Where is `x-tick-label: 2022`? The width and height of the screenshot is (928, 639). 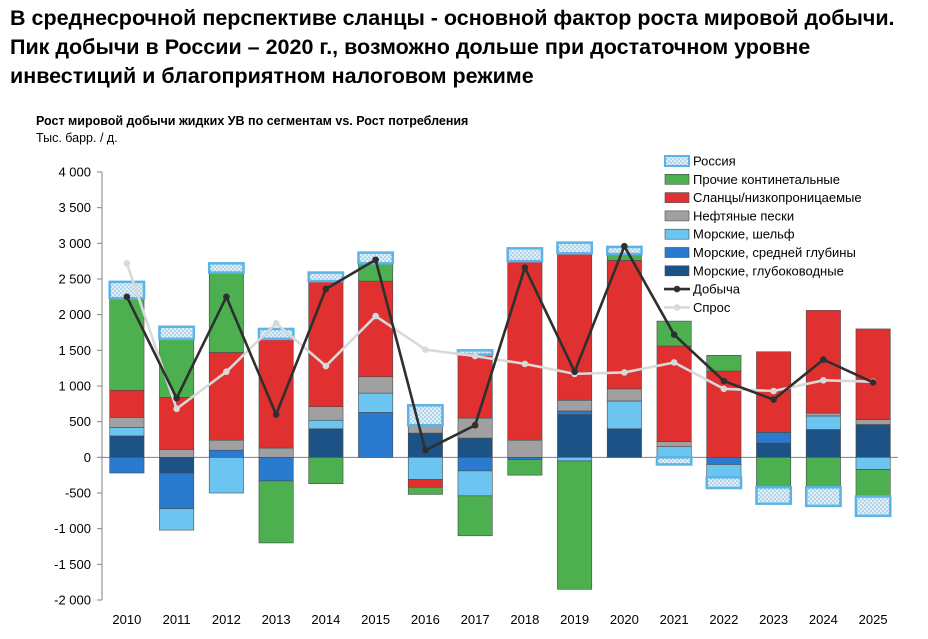
x-tick-label: 2022 is located at coordinates (723, 619).